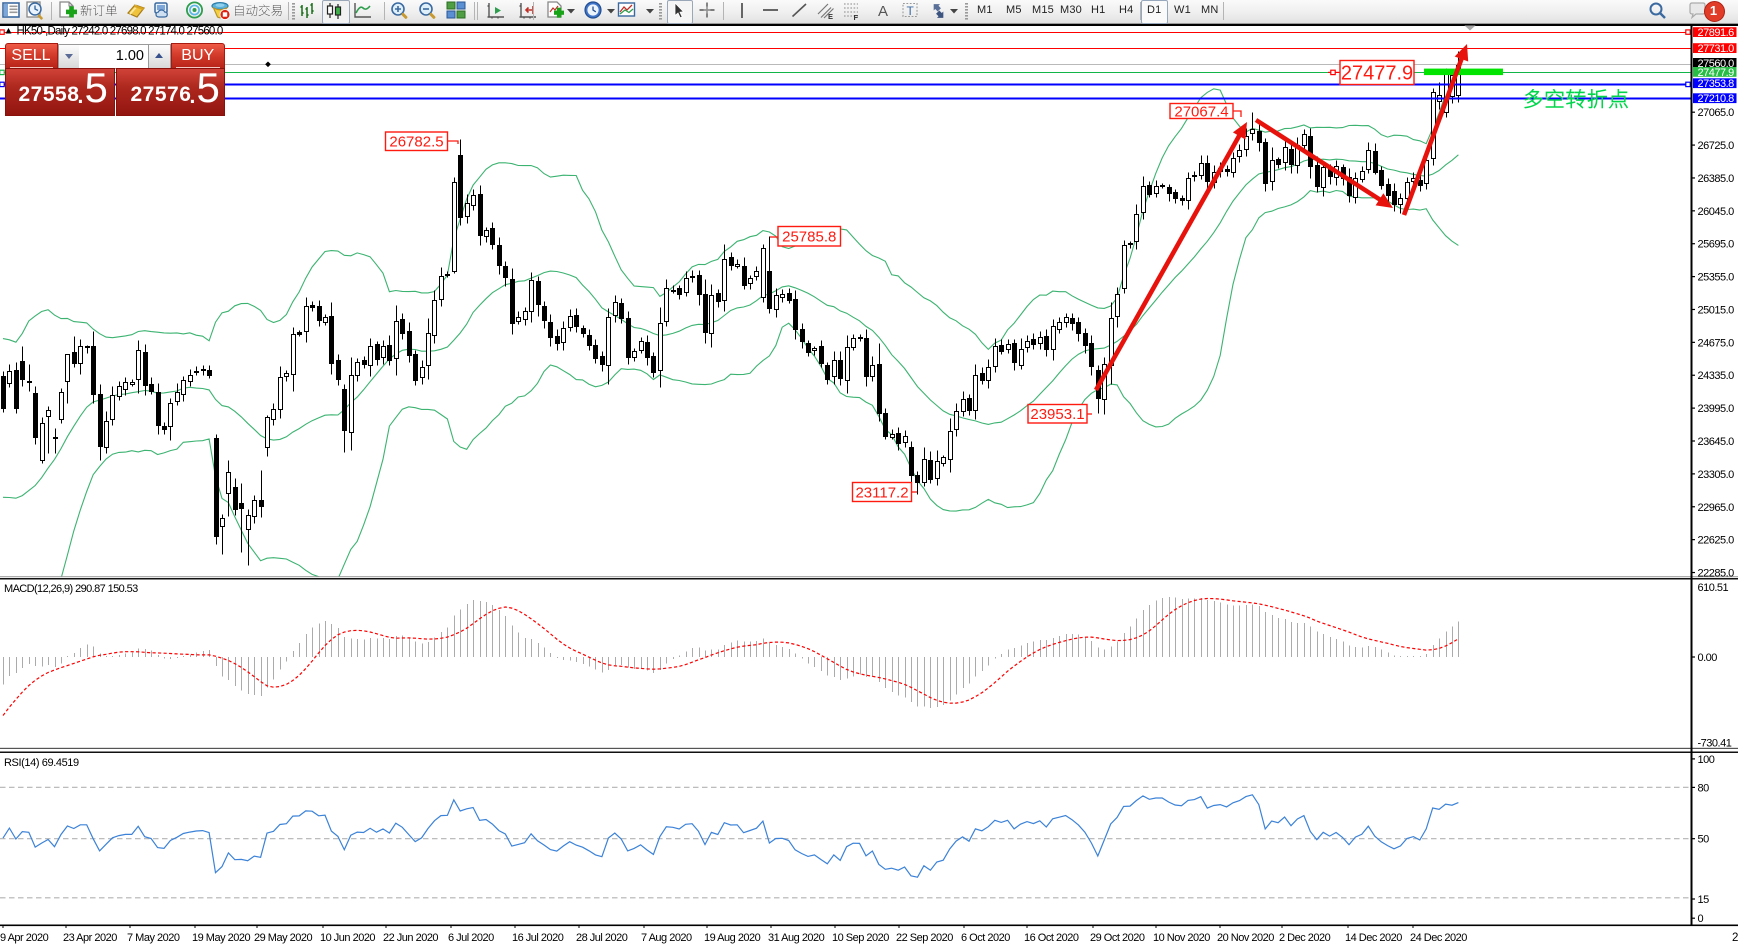 The image size is (1738, 950). I want to click on svg-text: 20 Nov 2020, so click(1245, 938).